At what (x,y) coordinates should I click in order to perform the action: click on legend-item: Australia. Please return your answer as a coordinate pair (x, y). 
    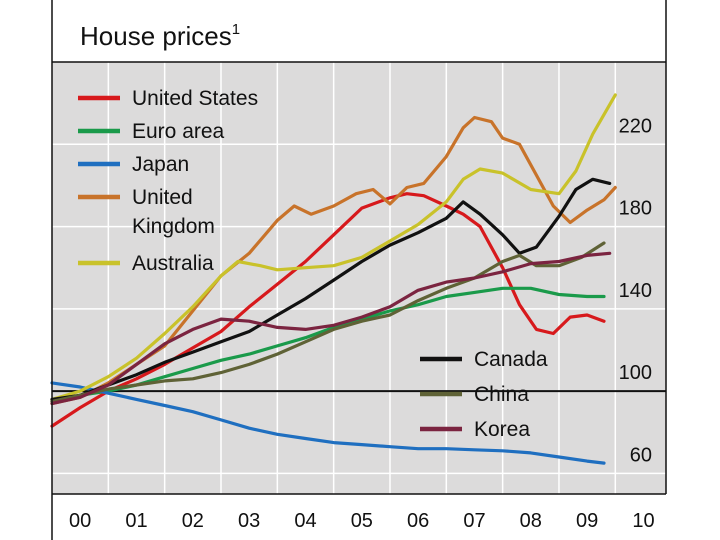
    Looking at the image, I should click on (146, 263).